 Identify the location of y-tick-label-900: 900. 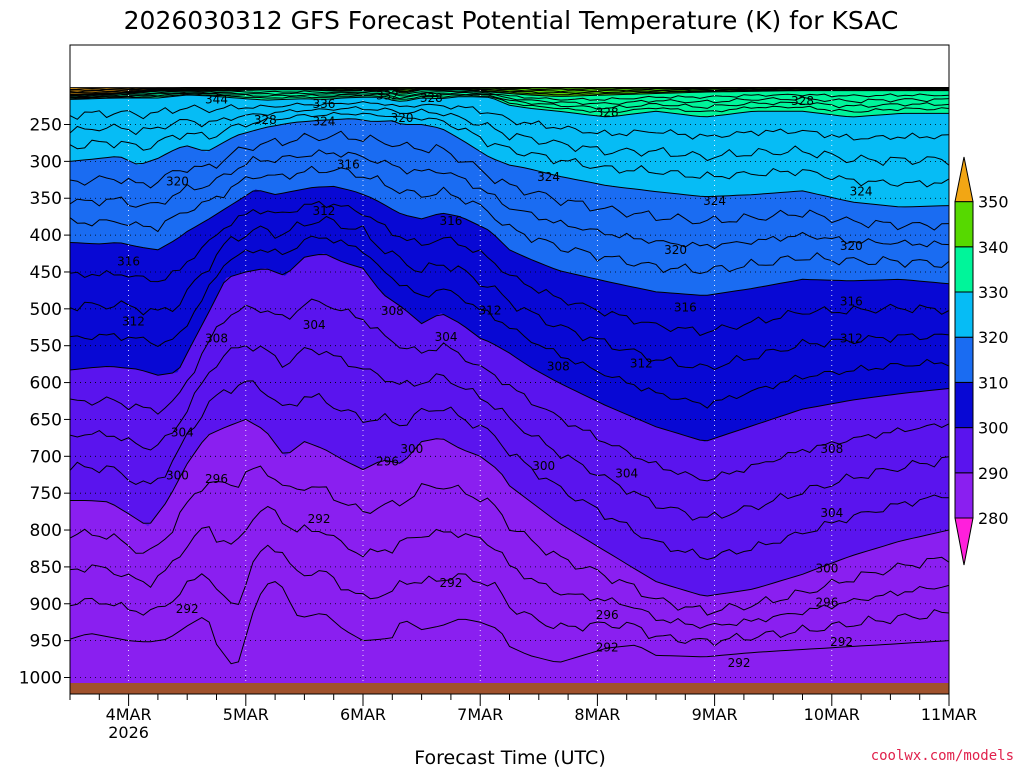
(46, 605).